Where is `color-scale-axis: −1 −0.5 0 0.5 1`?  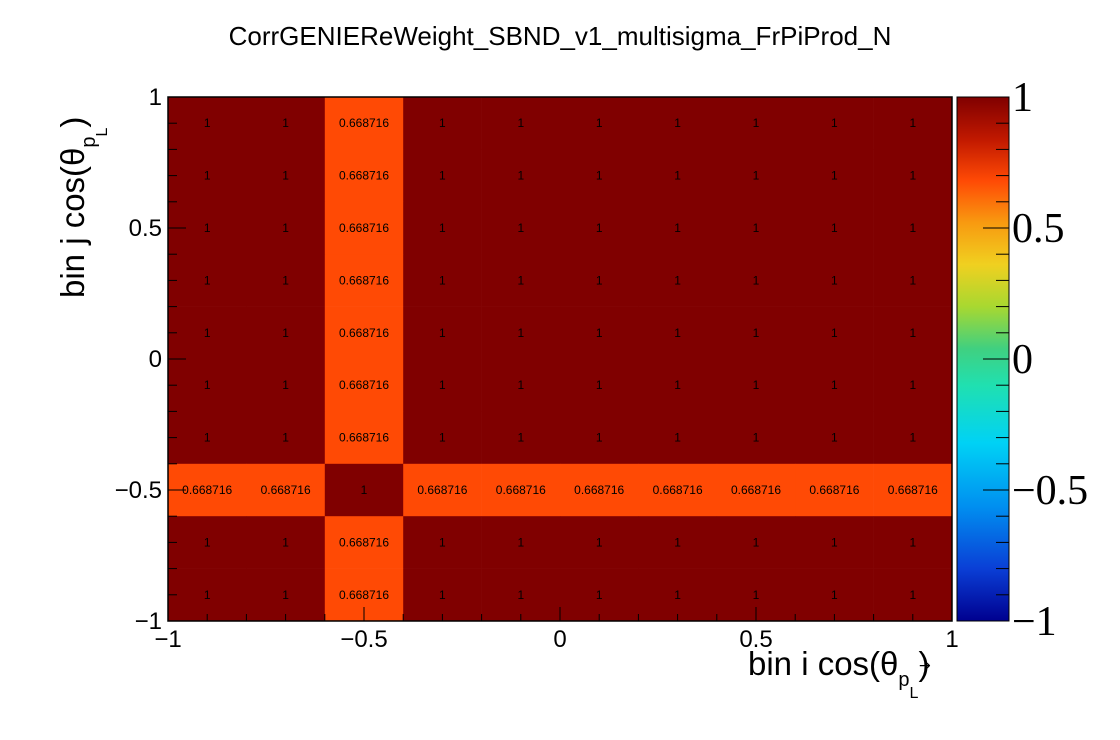
color-scale-axis: −1 −0.5 0 0.5 1 is located at coordinates (1035, 360).